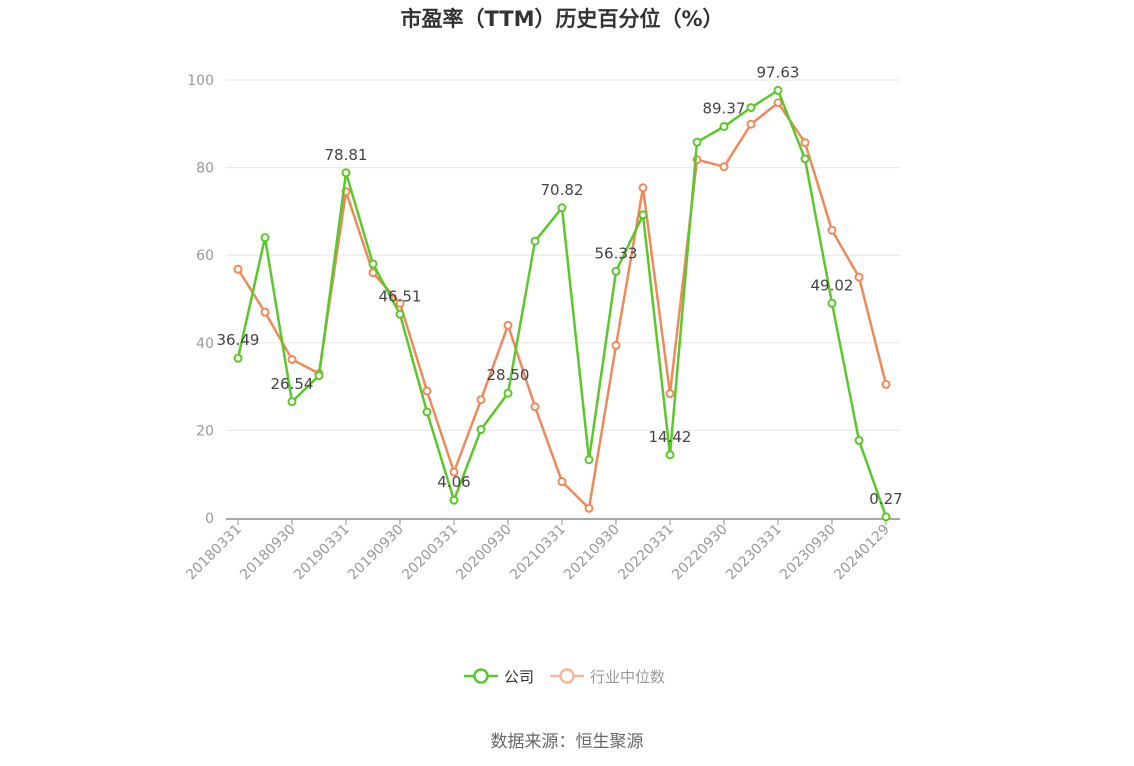 The height and width of the screenshot is (766, 1134). I want to click on x-tick-label: 20180930, so click(268, 553).